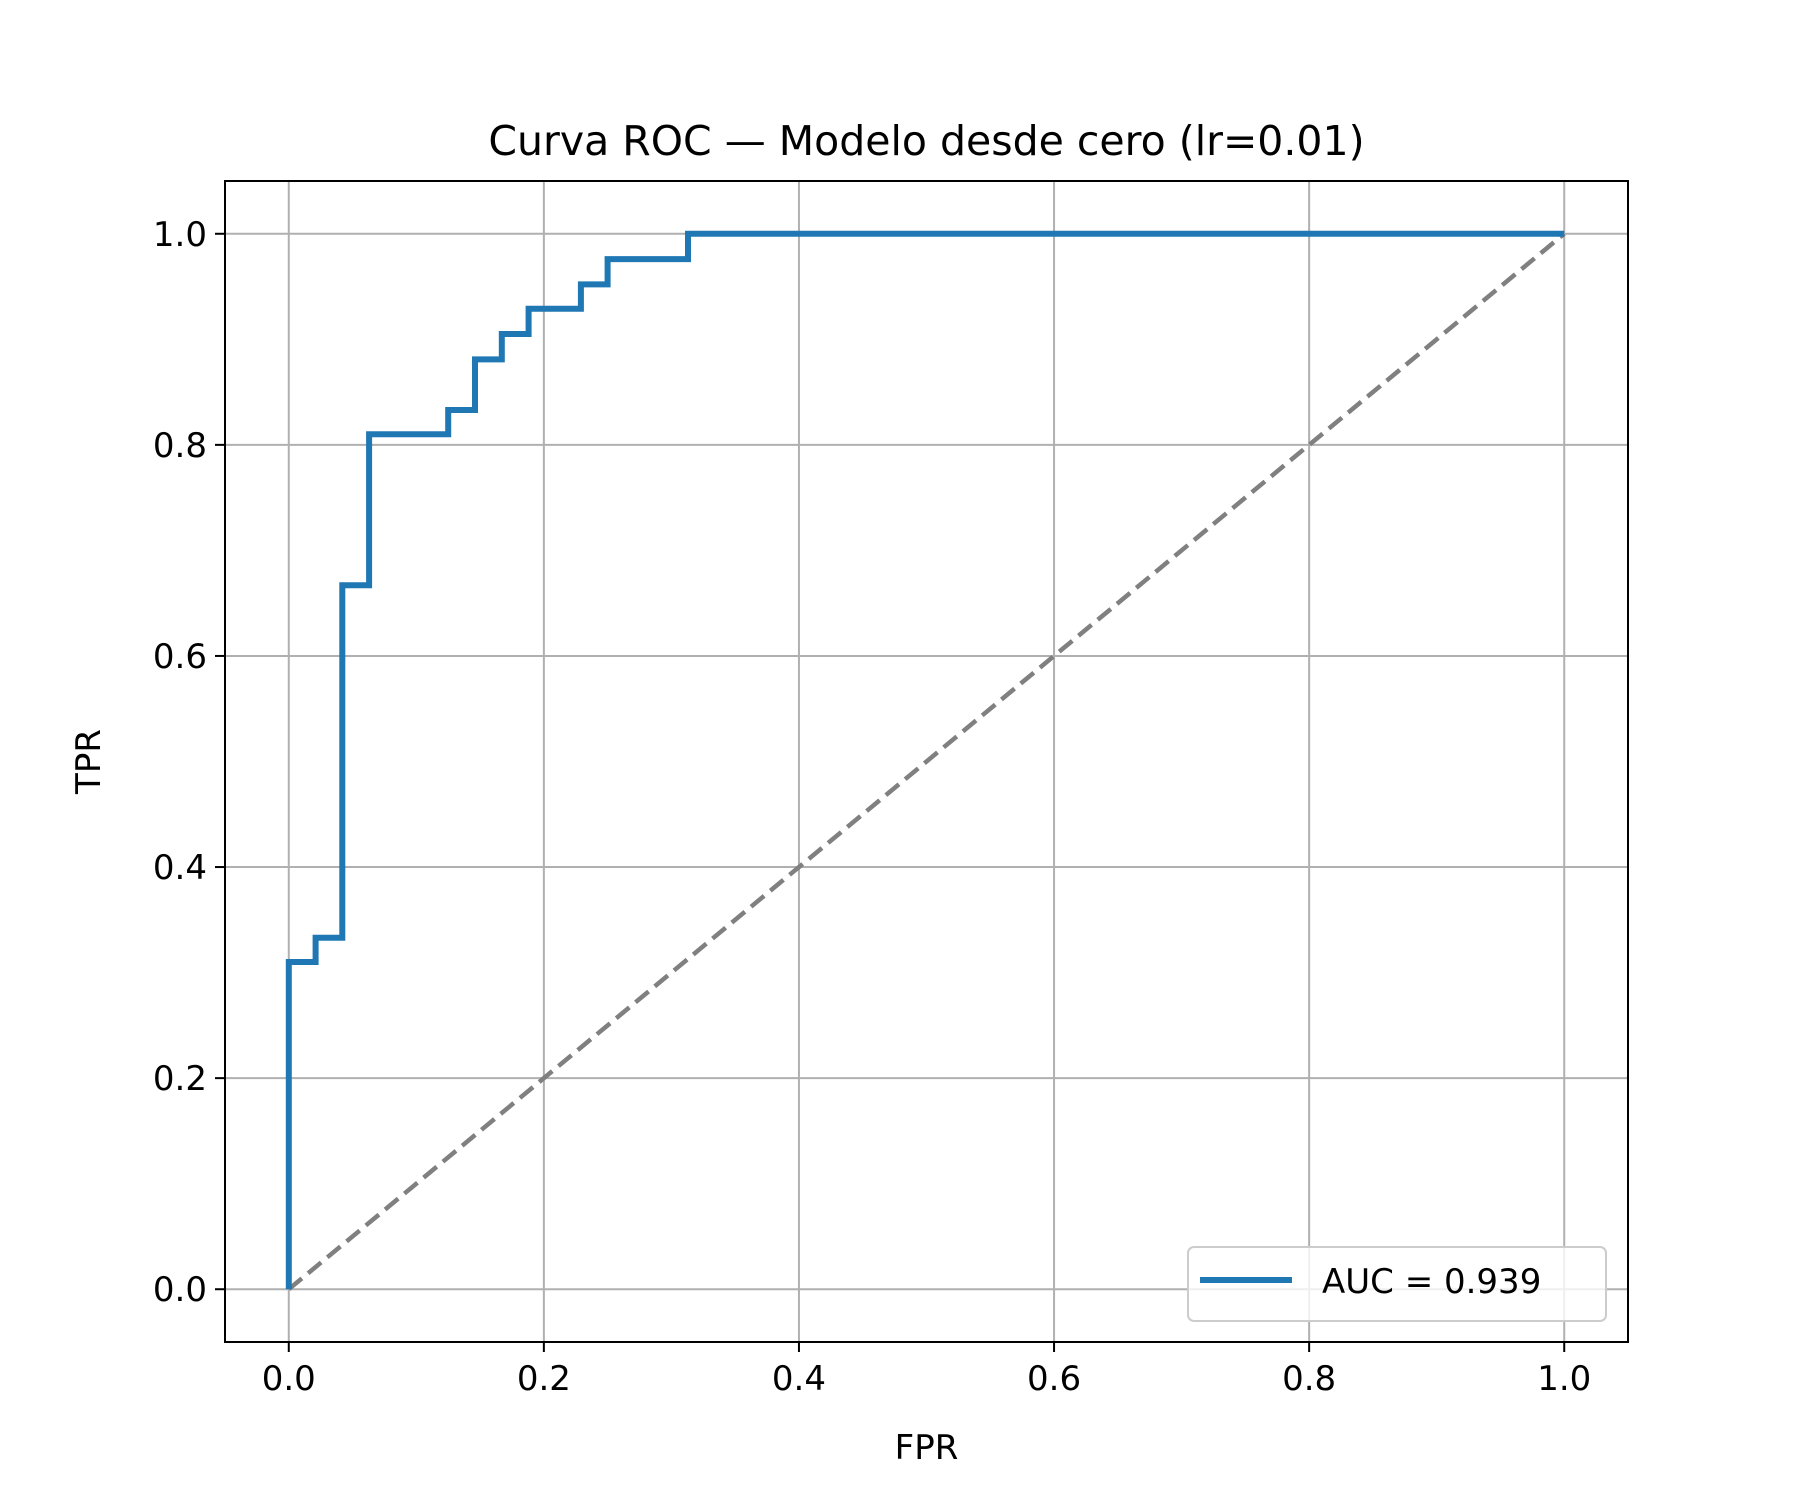 The image size is (1800, 1500). Describe the element at coordinates (180, 657) in the screenshot. I see `y-tick-label: 0.6` at that location.